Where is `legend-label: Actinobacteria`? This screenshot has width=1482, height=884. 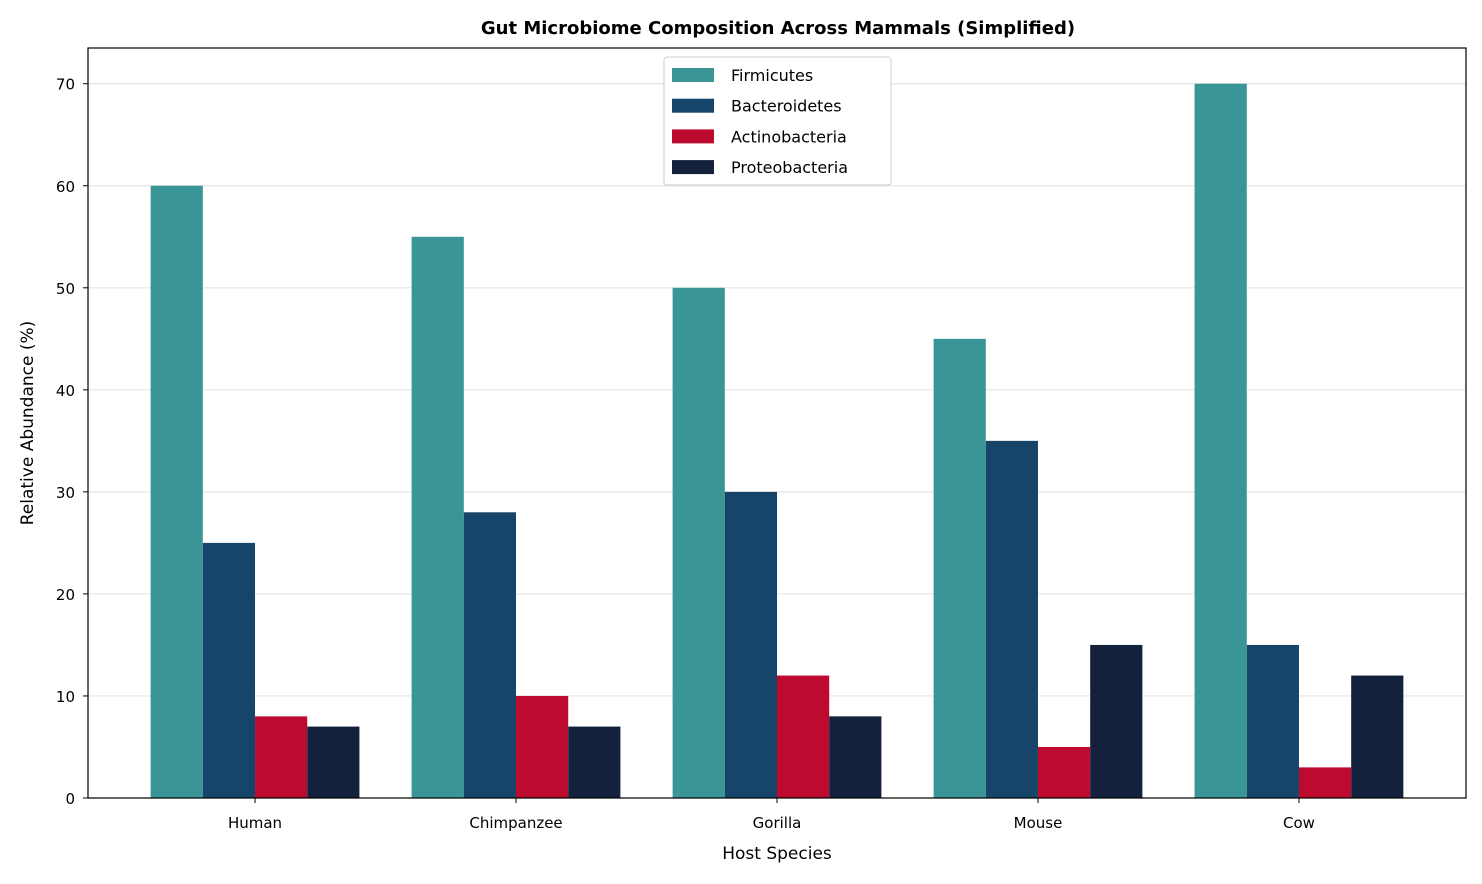 legend-label: Actinobacteria is located at coordinates (789, 136).